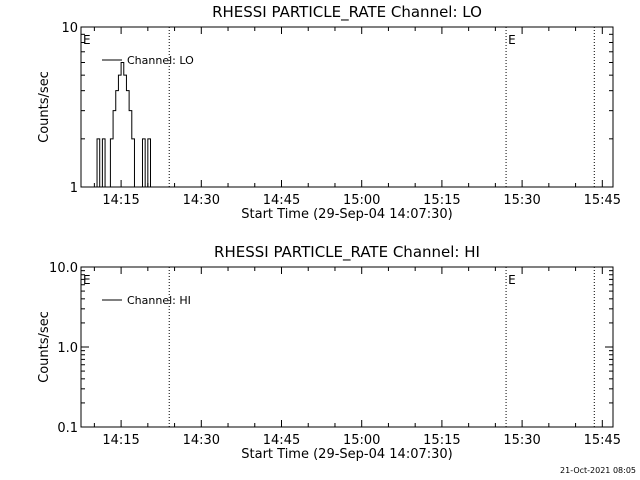  Describe the element at coordinates (69, 28) in the screenshot. I see `y-tick-label: 10` at that location.